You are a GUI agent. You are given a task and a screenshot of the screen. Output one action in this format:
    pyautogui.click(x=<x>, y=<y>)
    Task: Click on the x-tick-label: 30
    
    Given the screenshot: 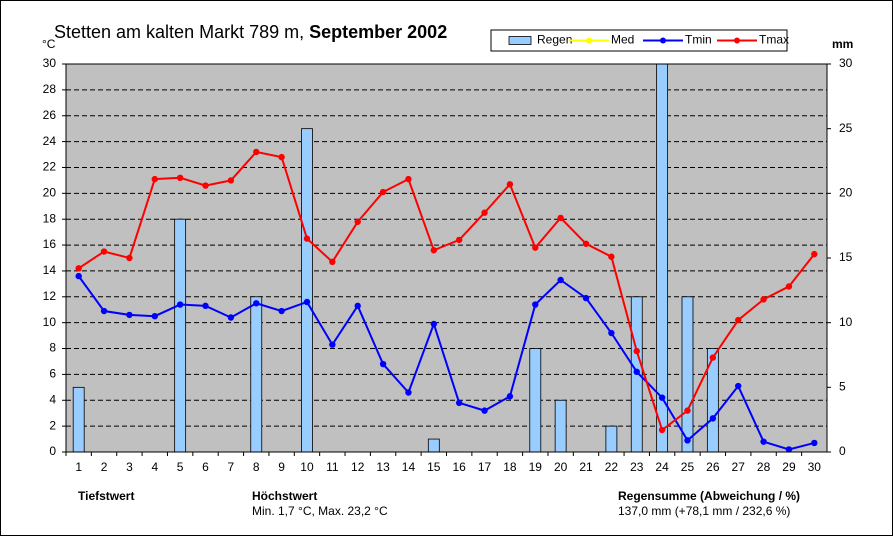 What is the action you would take?
    pyautogui.click(x=815, y=467)
    